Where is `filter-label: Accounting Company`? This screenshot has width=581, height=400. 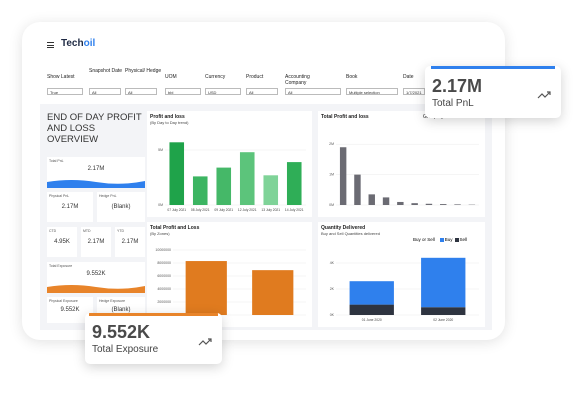
filter-label: Accounting Company is located at coordinates (297, 80).